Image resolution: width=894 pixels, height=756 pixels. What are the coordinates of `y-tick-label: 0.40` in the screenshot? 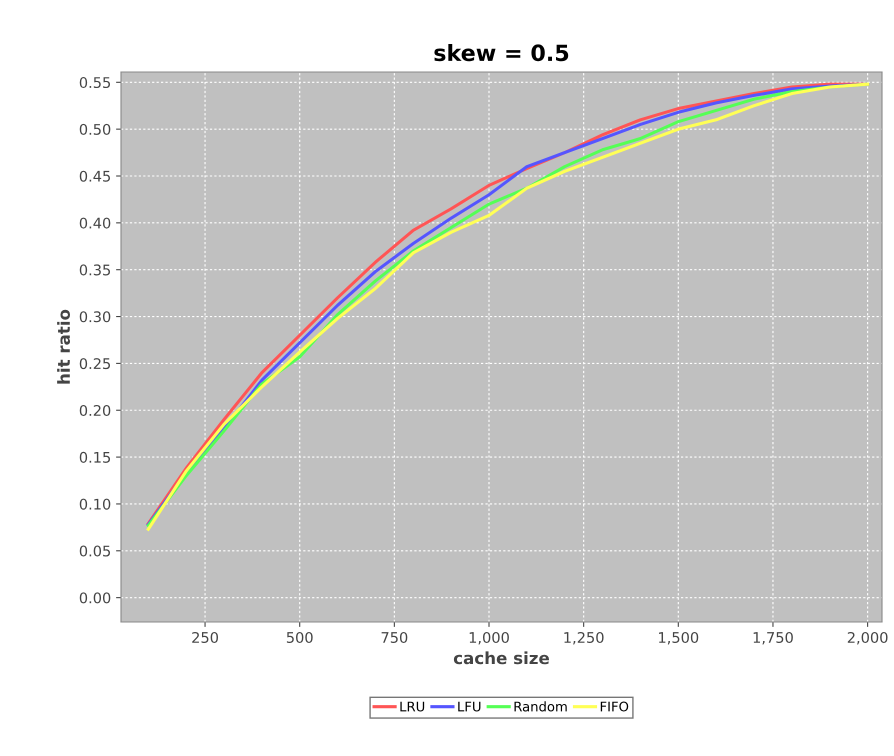 It's located at (95, 223).